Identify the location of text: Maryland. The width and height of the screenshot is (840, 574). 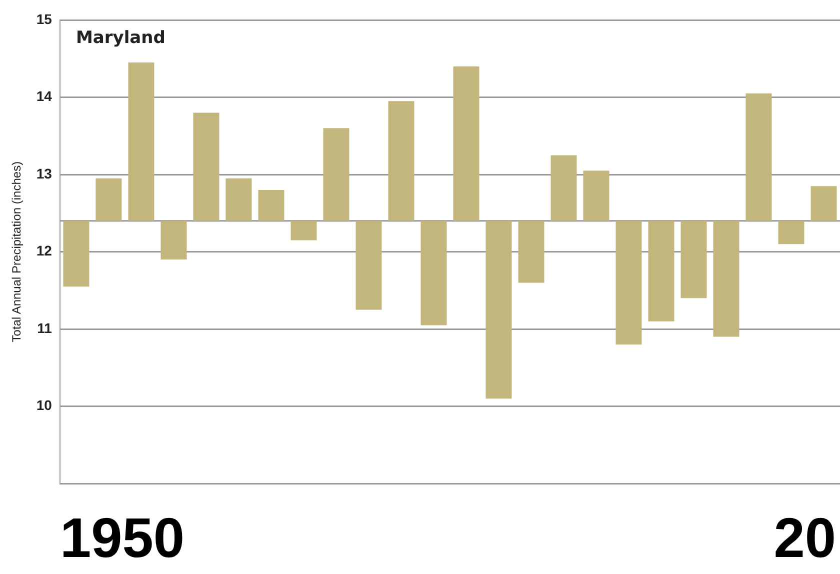
(121, 38).